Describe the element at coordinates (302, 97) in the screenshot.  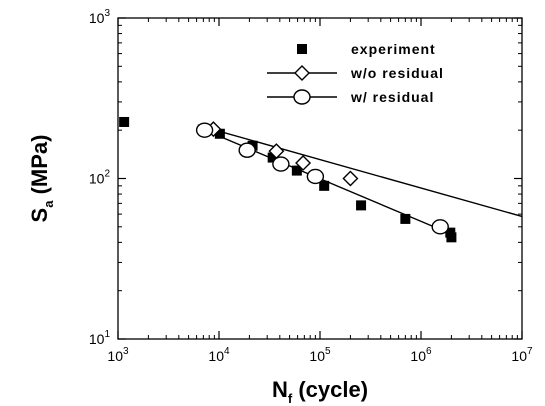
I see `legend-marker-w-residual` at that location.